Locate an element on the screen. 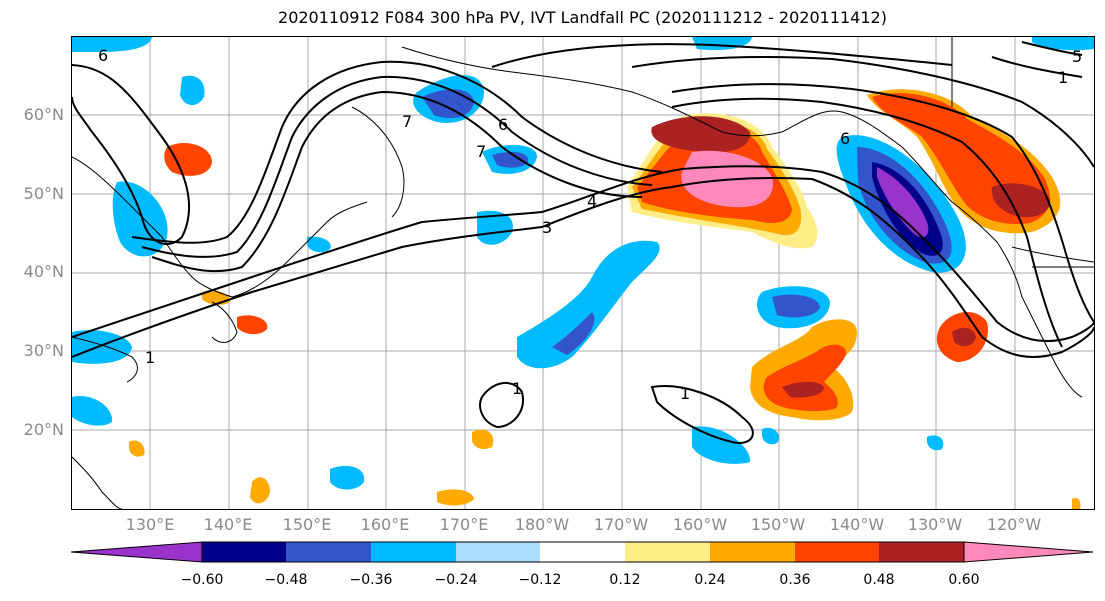 Image resolution: width=1105 pixels, height=601 pixels. lon-tick-label: 160°E is located at coordinates (385, 524).